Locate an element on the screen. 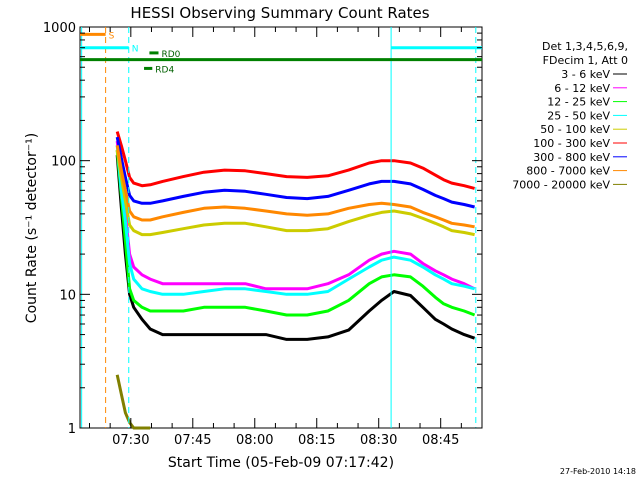 The image size is (640, 480). x-tick-label: 07:45 is located at coordinates (192, 440).